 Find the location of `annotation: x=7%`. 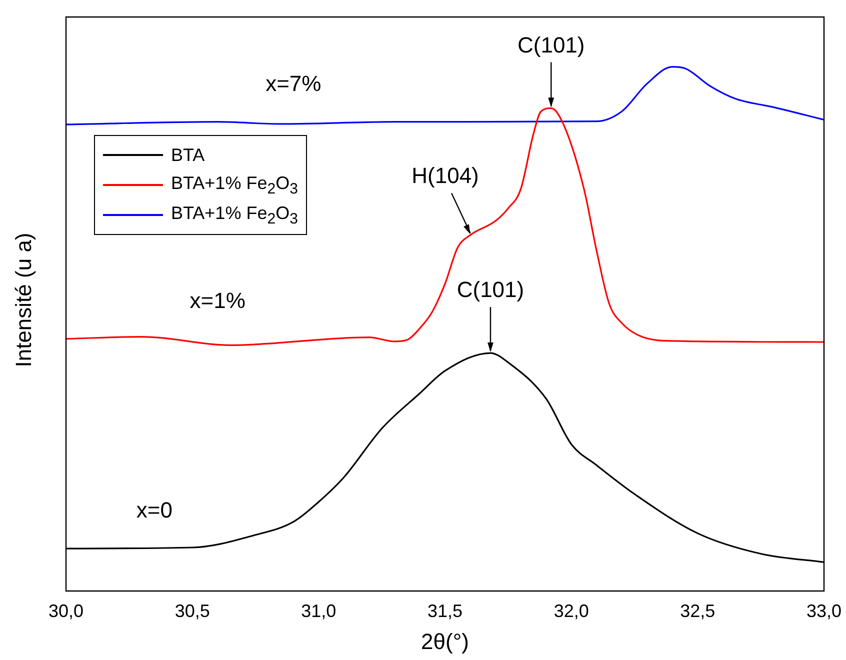

annotation: x=7% is located at coordinates (294, 83).